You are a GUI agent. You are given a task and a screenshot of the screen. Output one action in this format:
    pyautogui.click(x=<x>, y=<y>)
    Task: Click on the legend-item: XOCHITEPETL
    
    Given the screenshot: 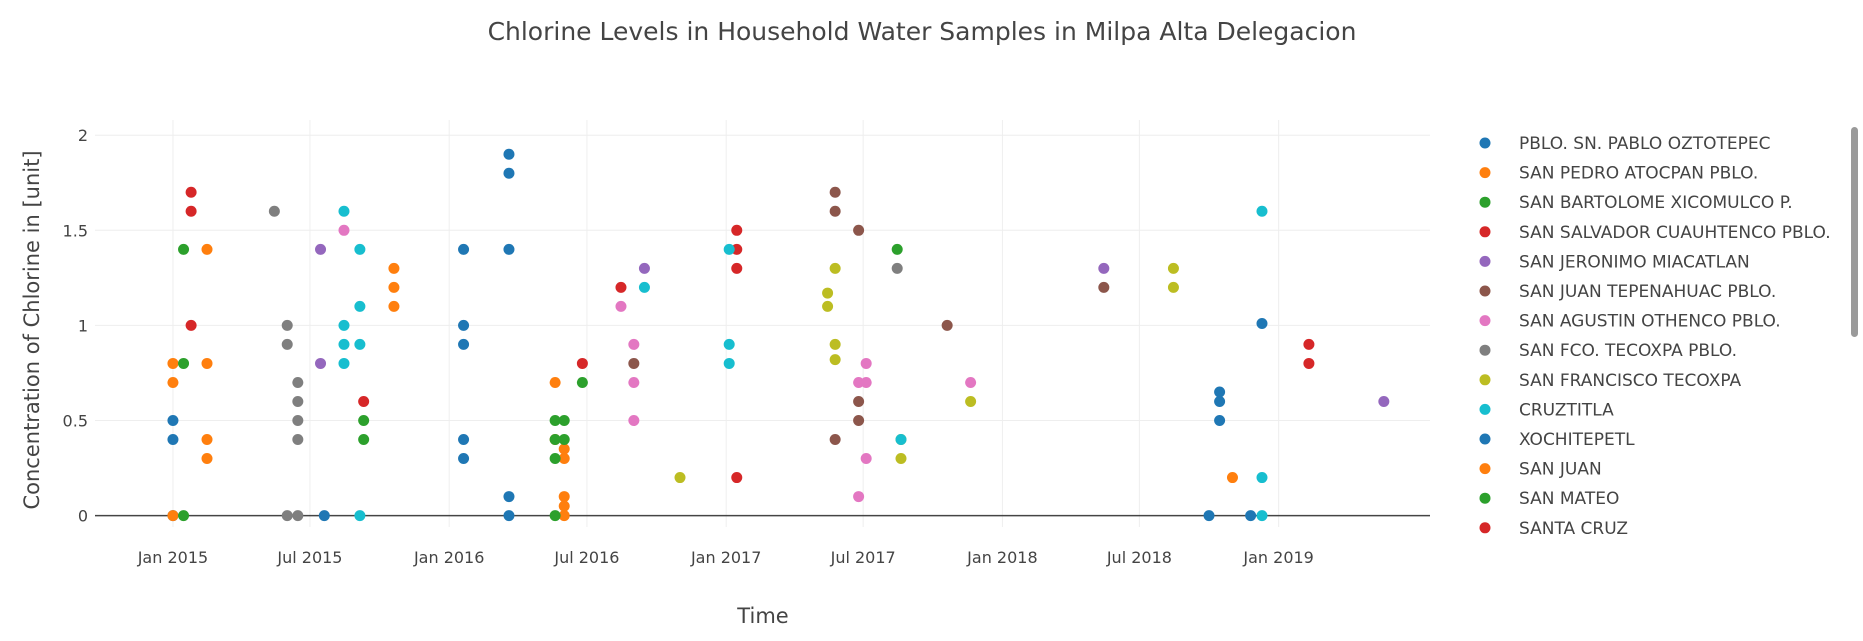 What is the action you would take?
    pyautogui.click(x=1557, y=440)
    